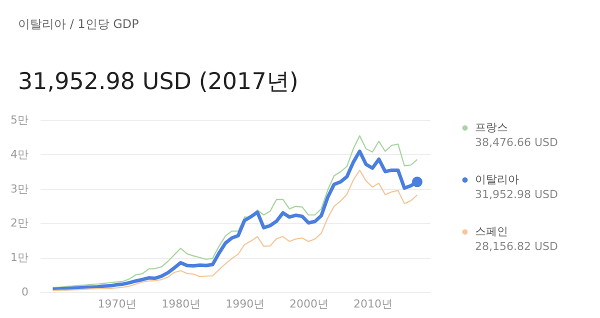  Describe the element at coordinates (181, 304) in the screenshot. I see `x-tick-label: 1980년` at that location.